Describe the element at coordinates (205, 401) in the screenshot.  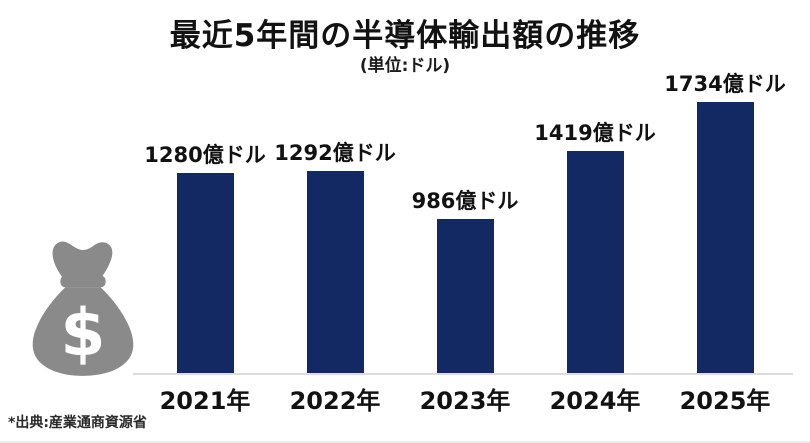
I see `x-axis-tick-label: 2021年` at that location.